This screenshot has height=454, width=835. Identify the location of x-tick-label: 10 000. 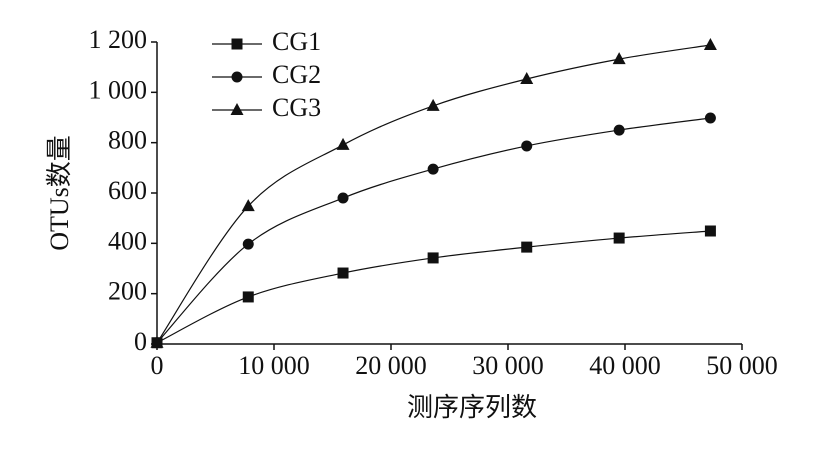
(274, 365).